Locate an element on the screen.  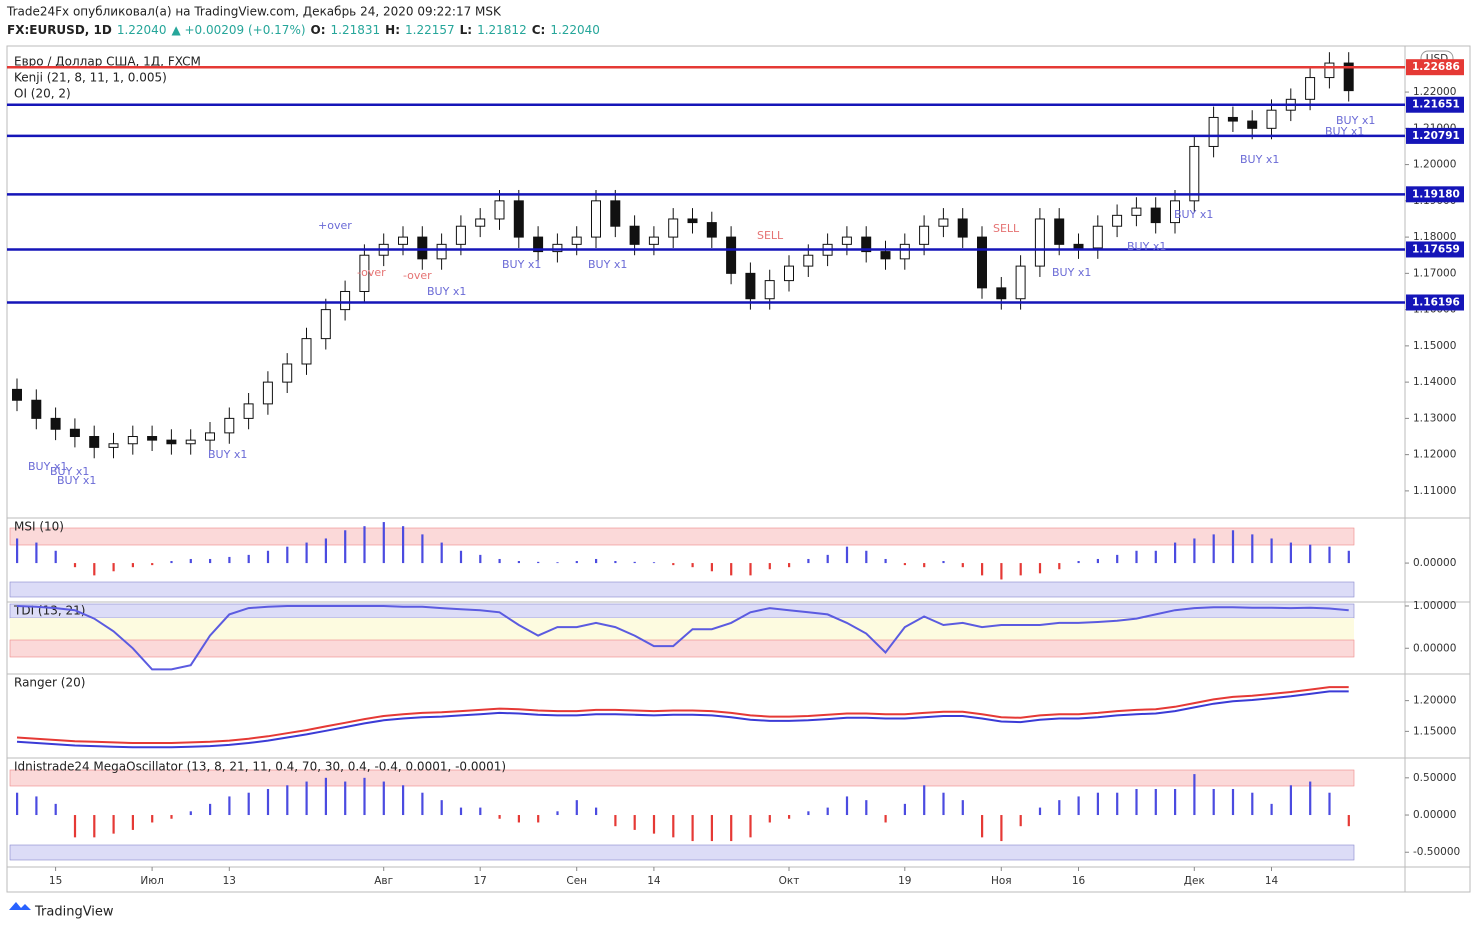
level-label: 1.19180 is located at coordinates (1436, 194).